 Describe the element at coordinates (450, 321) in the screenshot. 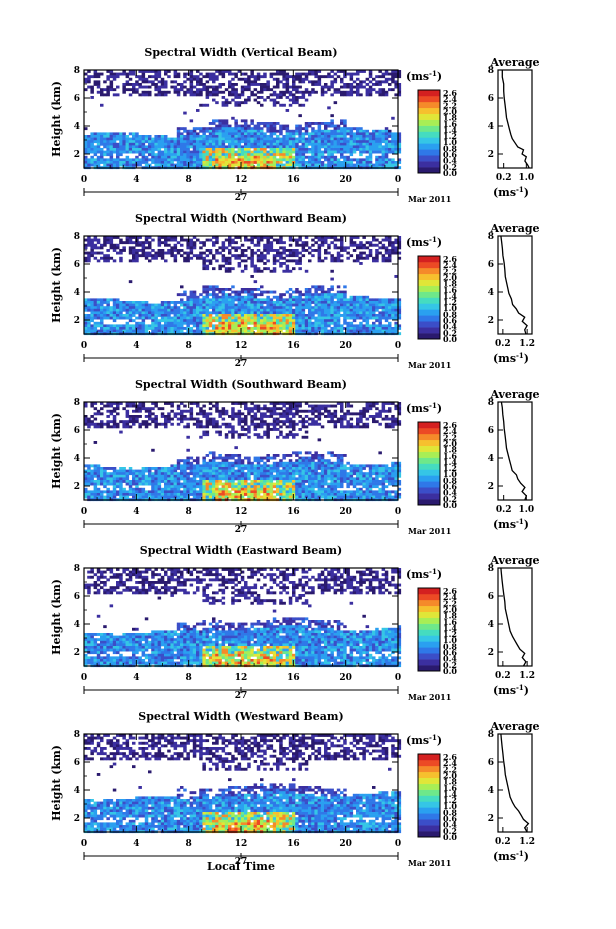

I see `colorbar-tick-label: 0.6` at that location.